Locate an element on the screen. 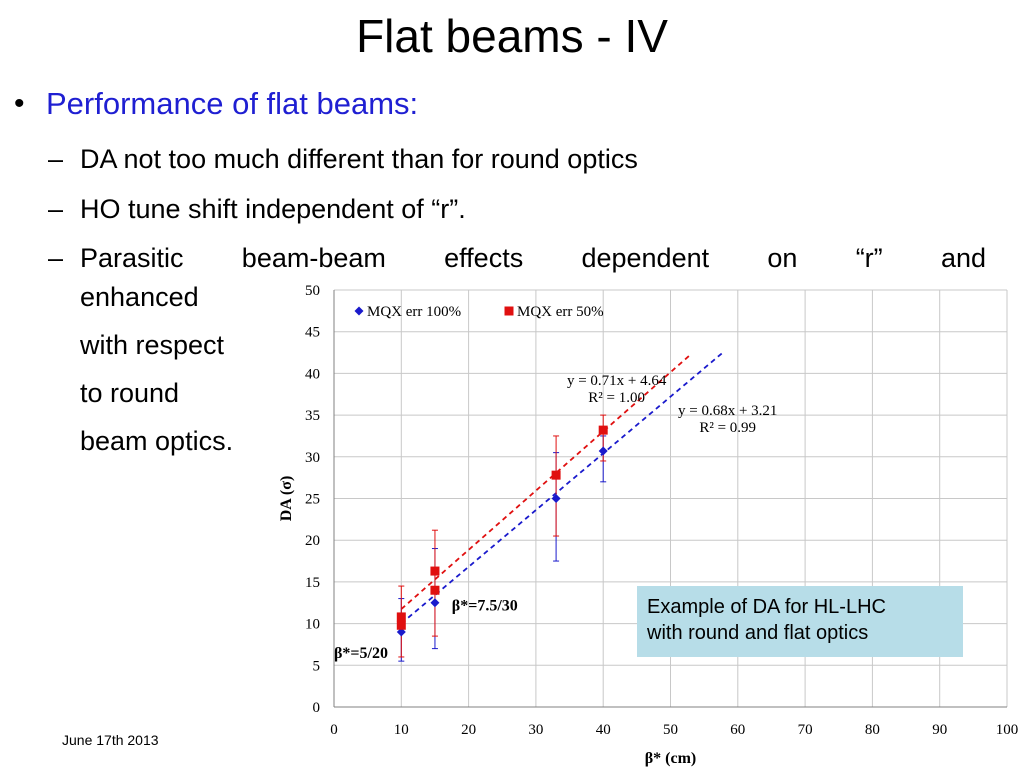 This screenshot has width=1024, height=768. y-tick-label: 20 is located at coordinates (312, 541).